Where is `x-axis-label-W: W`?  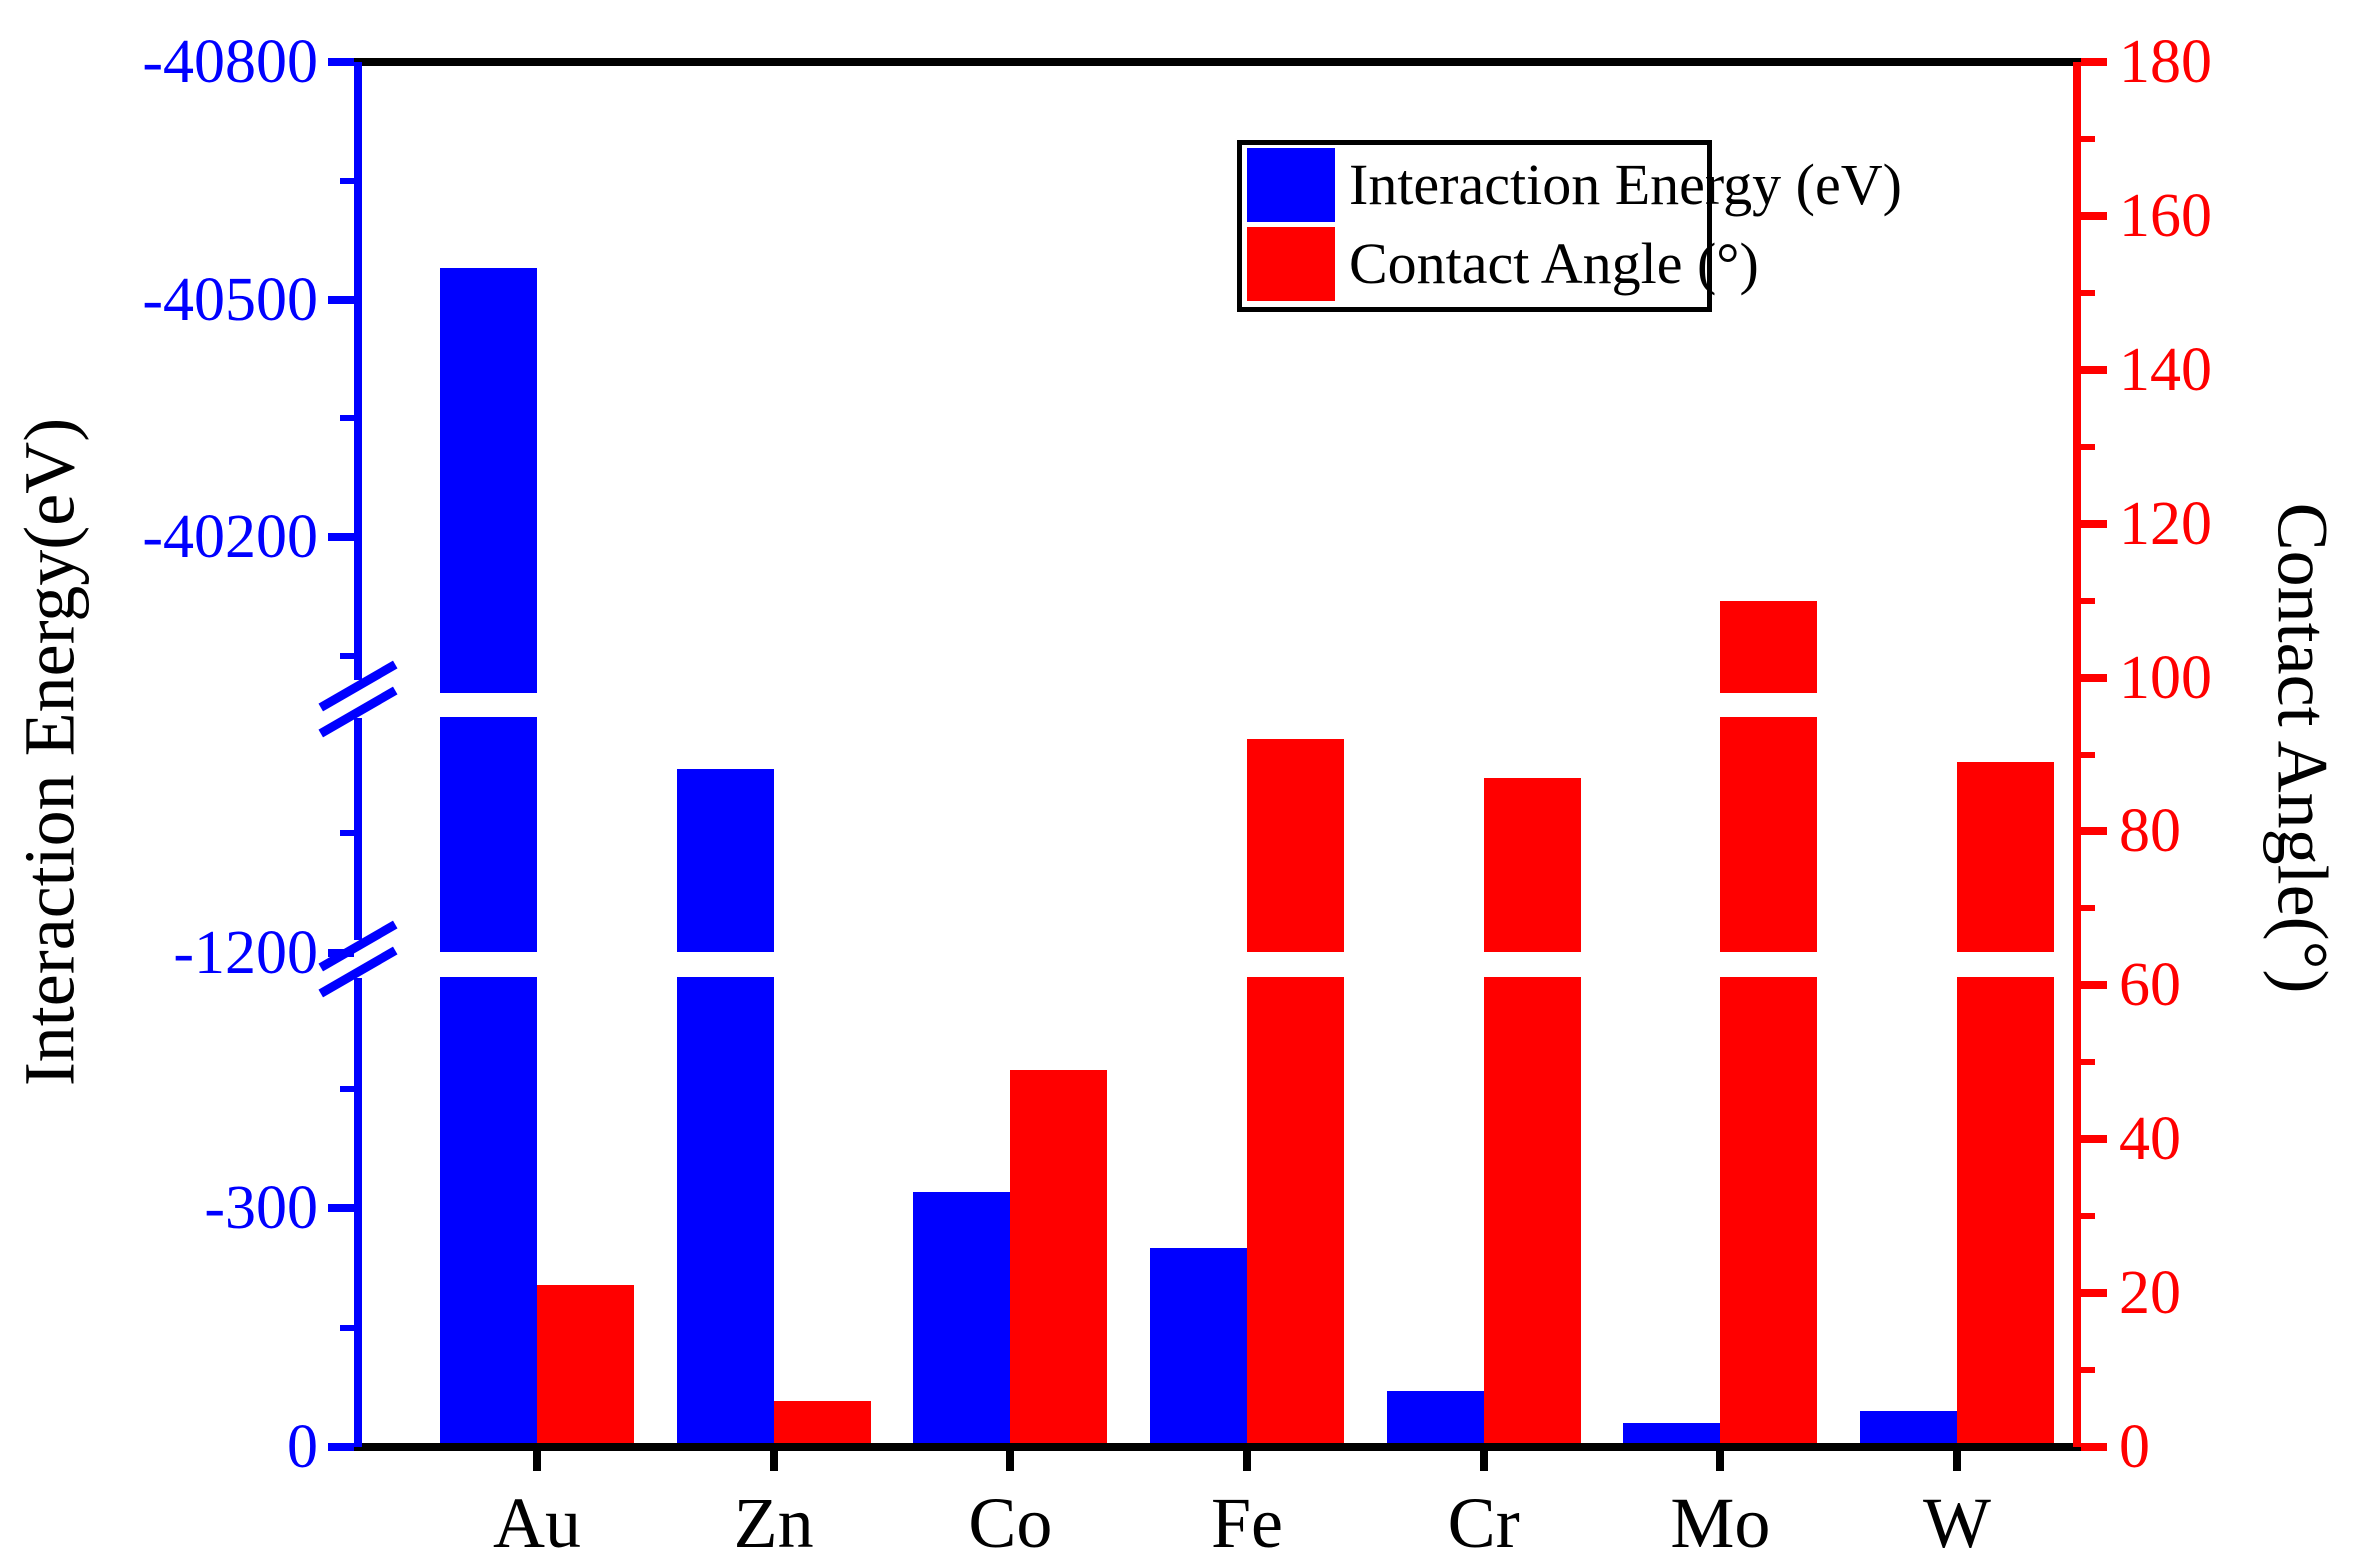 x-axis-label-W: W is located at coordinates (1957, 1522).